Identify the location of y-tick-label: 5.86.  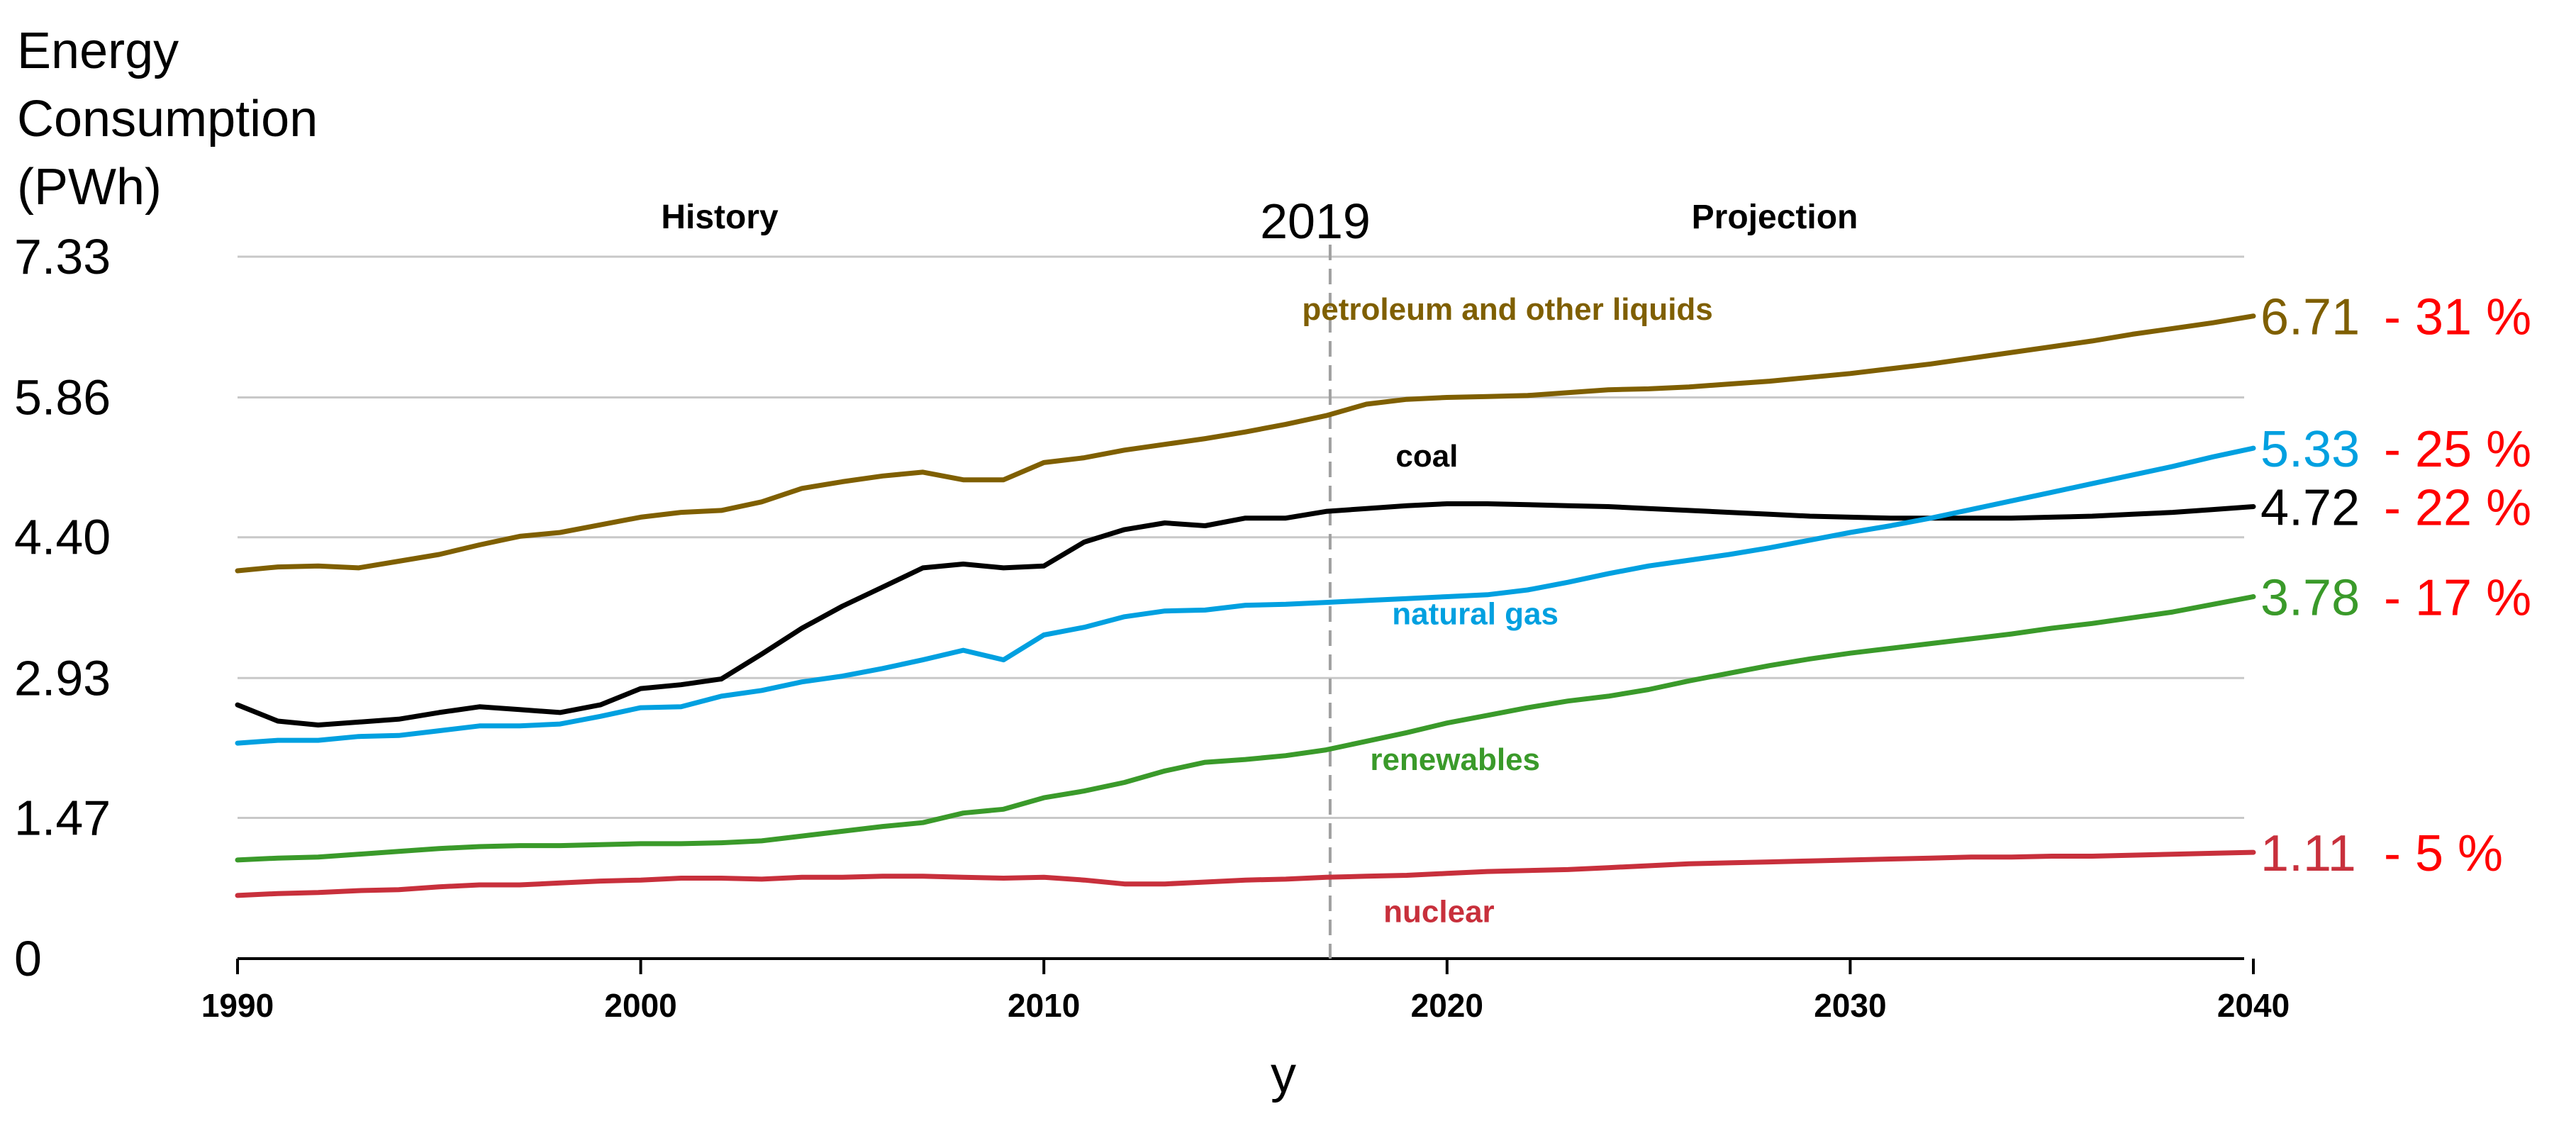
(62, 397).